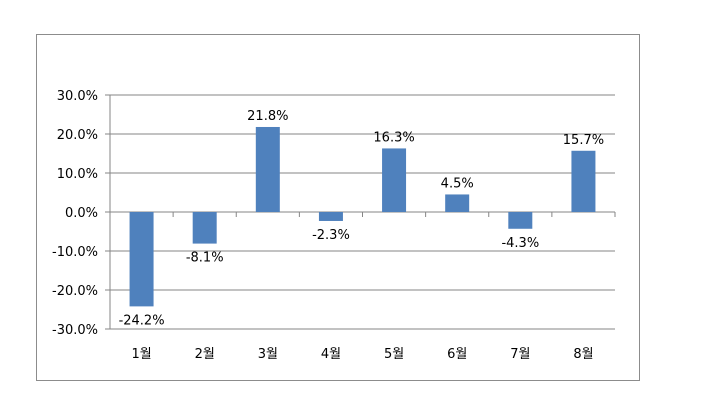 The image size is (727, 407). I want to click on data-label: 4.5%, so click(457, 183).